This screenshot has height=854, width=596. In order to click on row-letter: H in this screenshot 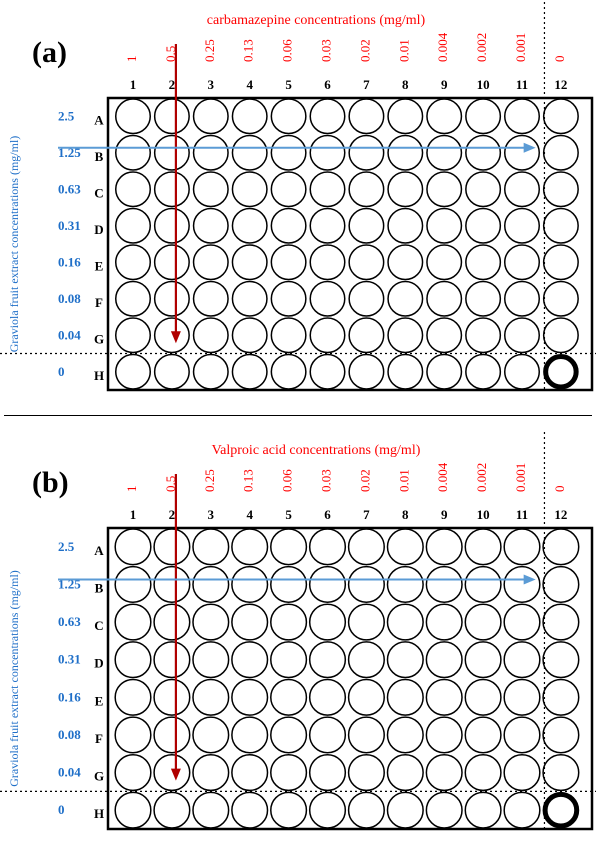, I will do `click(99, 375)`.